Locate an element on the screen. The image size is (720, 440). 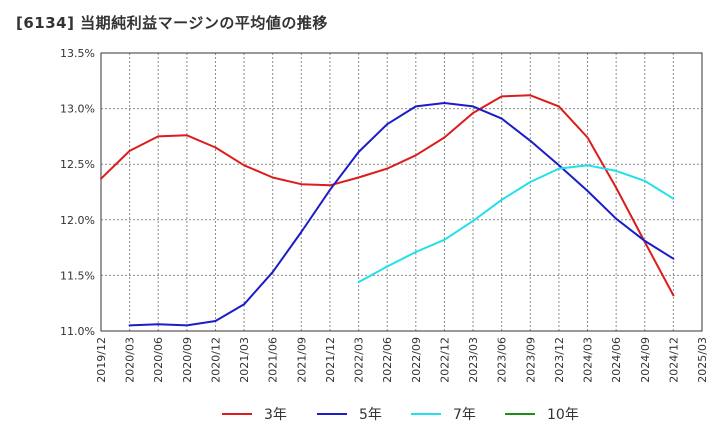
x-tick-label: 2023/06 is located at coordinates (502, 360).